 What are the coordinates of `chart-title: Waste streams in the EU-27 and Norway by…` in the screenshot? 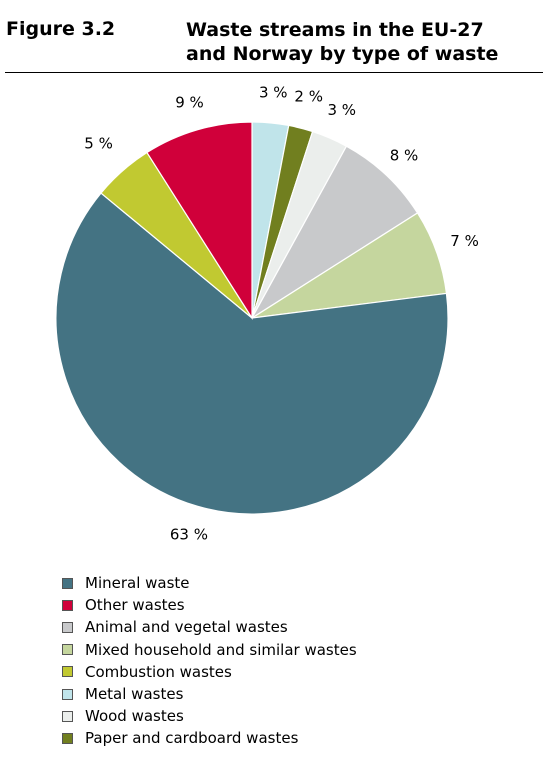 It's located at (342, 42).